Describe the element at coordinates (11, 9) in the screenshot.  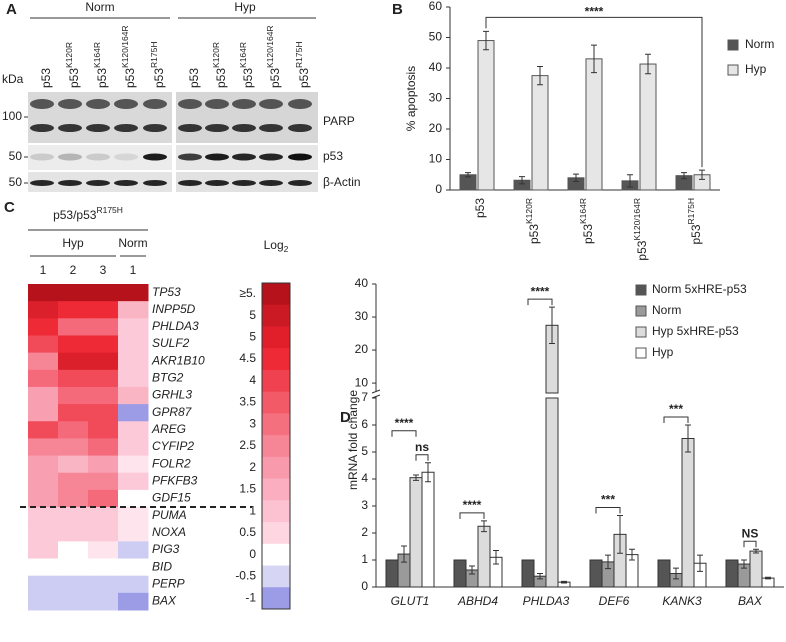
I see `panel-letter: A` at that location.